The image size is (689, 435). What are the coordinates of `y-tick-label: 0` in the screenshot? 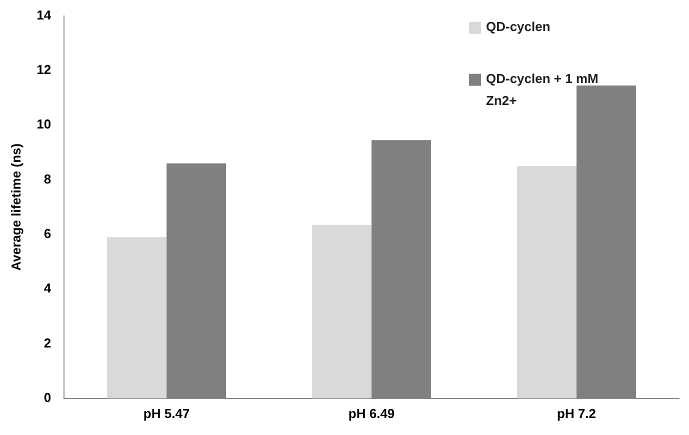 It's located at (48, 397).